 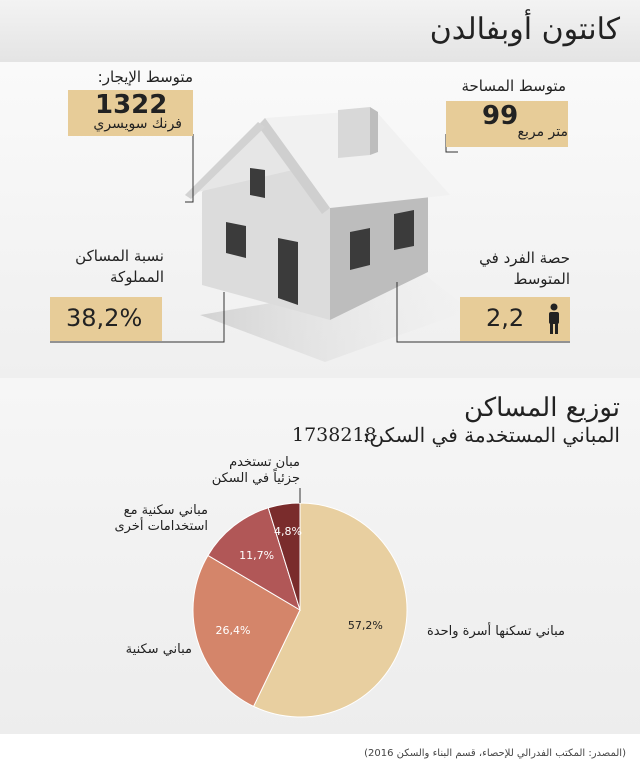 I want to click on pie-slice-mixed-use, so click(x=254, y=559).